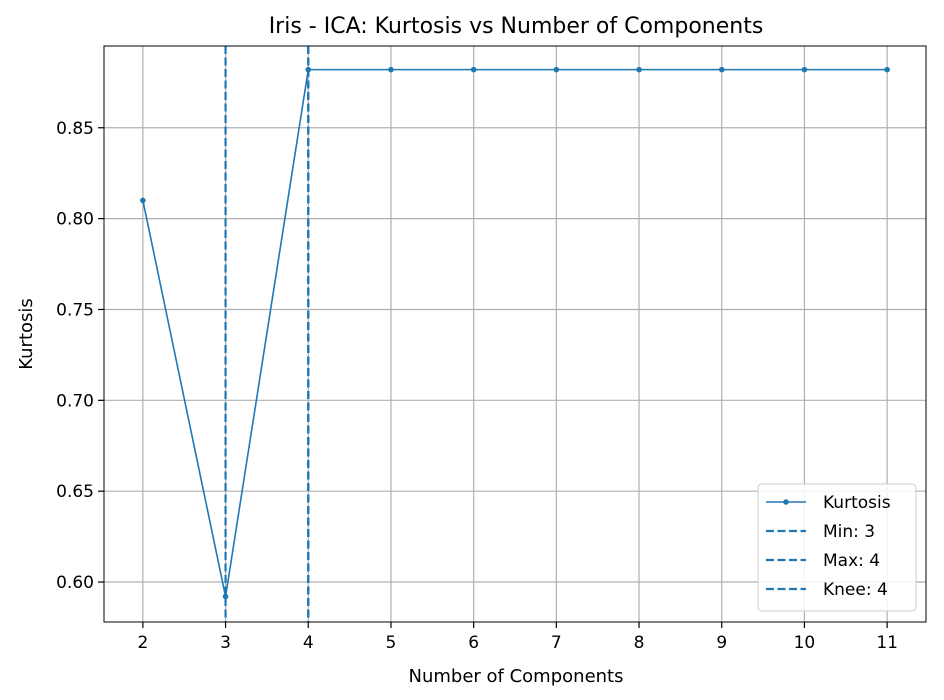  What do you see at coordinates (516, 676) in the screenshot?
I see `x-axis-label: Number of Components` at bounding box center [516, 676].